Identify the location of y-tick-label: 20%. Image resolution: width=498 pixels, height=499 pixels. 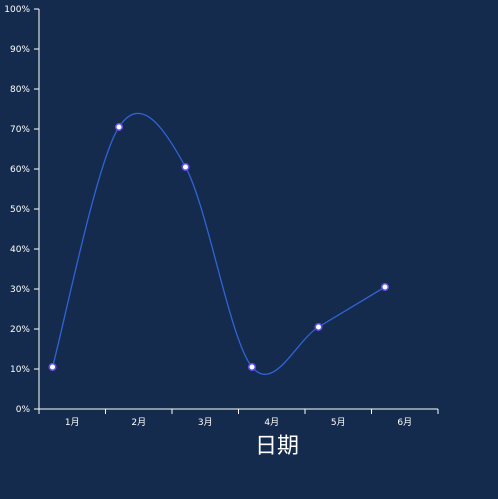
(20, 330).